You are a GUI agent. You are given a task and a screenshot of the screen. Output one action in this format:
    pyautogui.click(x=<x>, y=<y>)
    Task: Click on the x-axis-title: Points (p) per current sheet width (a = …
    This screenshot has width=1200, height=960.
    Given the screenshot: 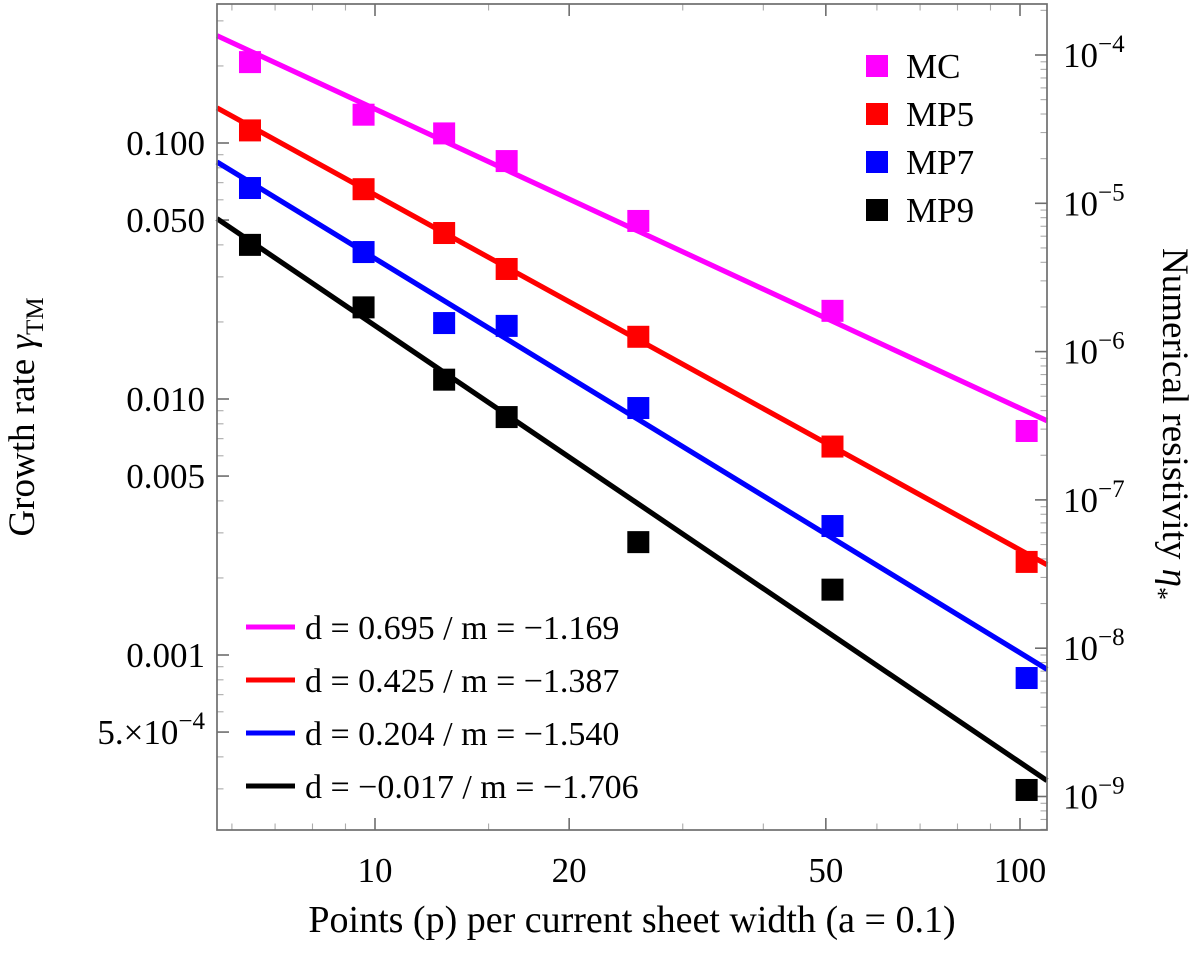 What is the action you would take?
    pyautogui.click(x=631, y=920)
    